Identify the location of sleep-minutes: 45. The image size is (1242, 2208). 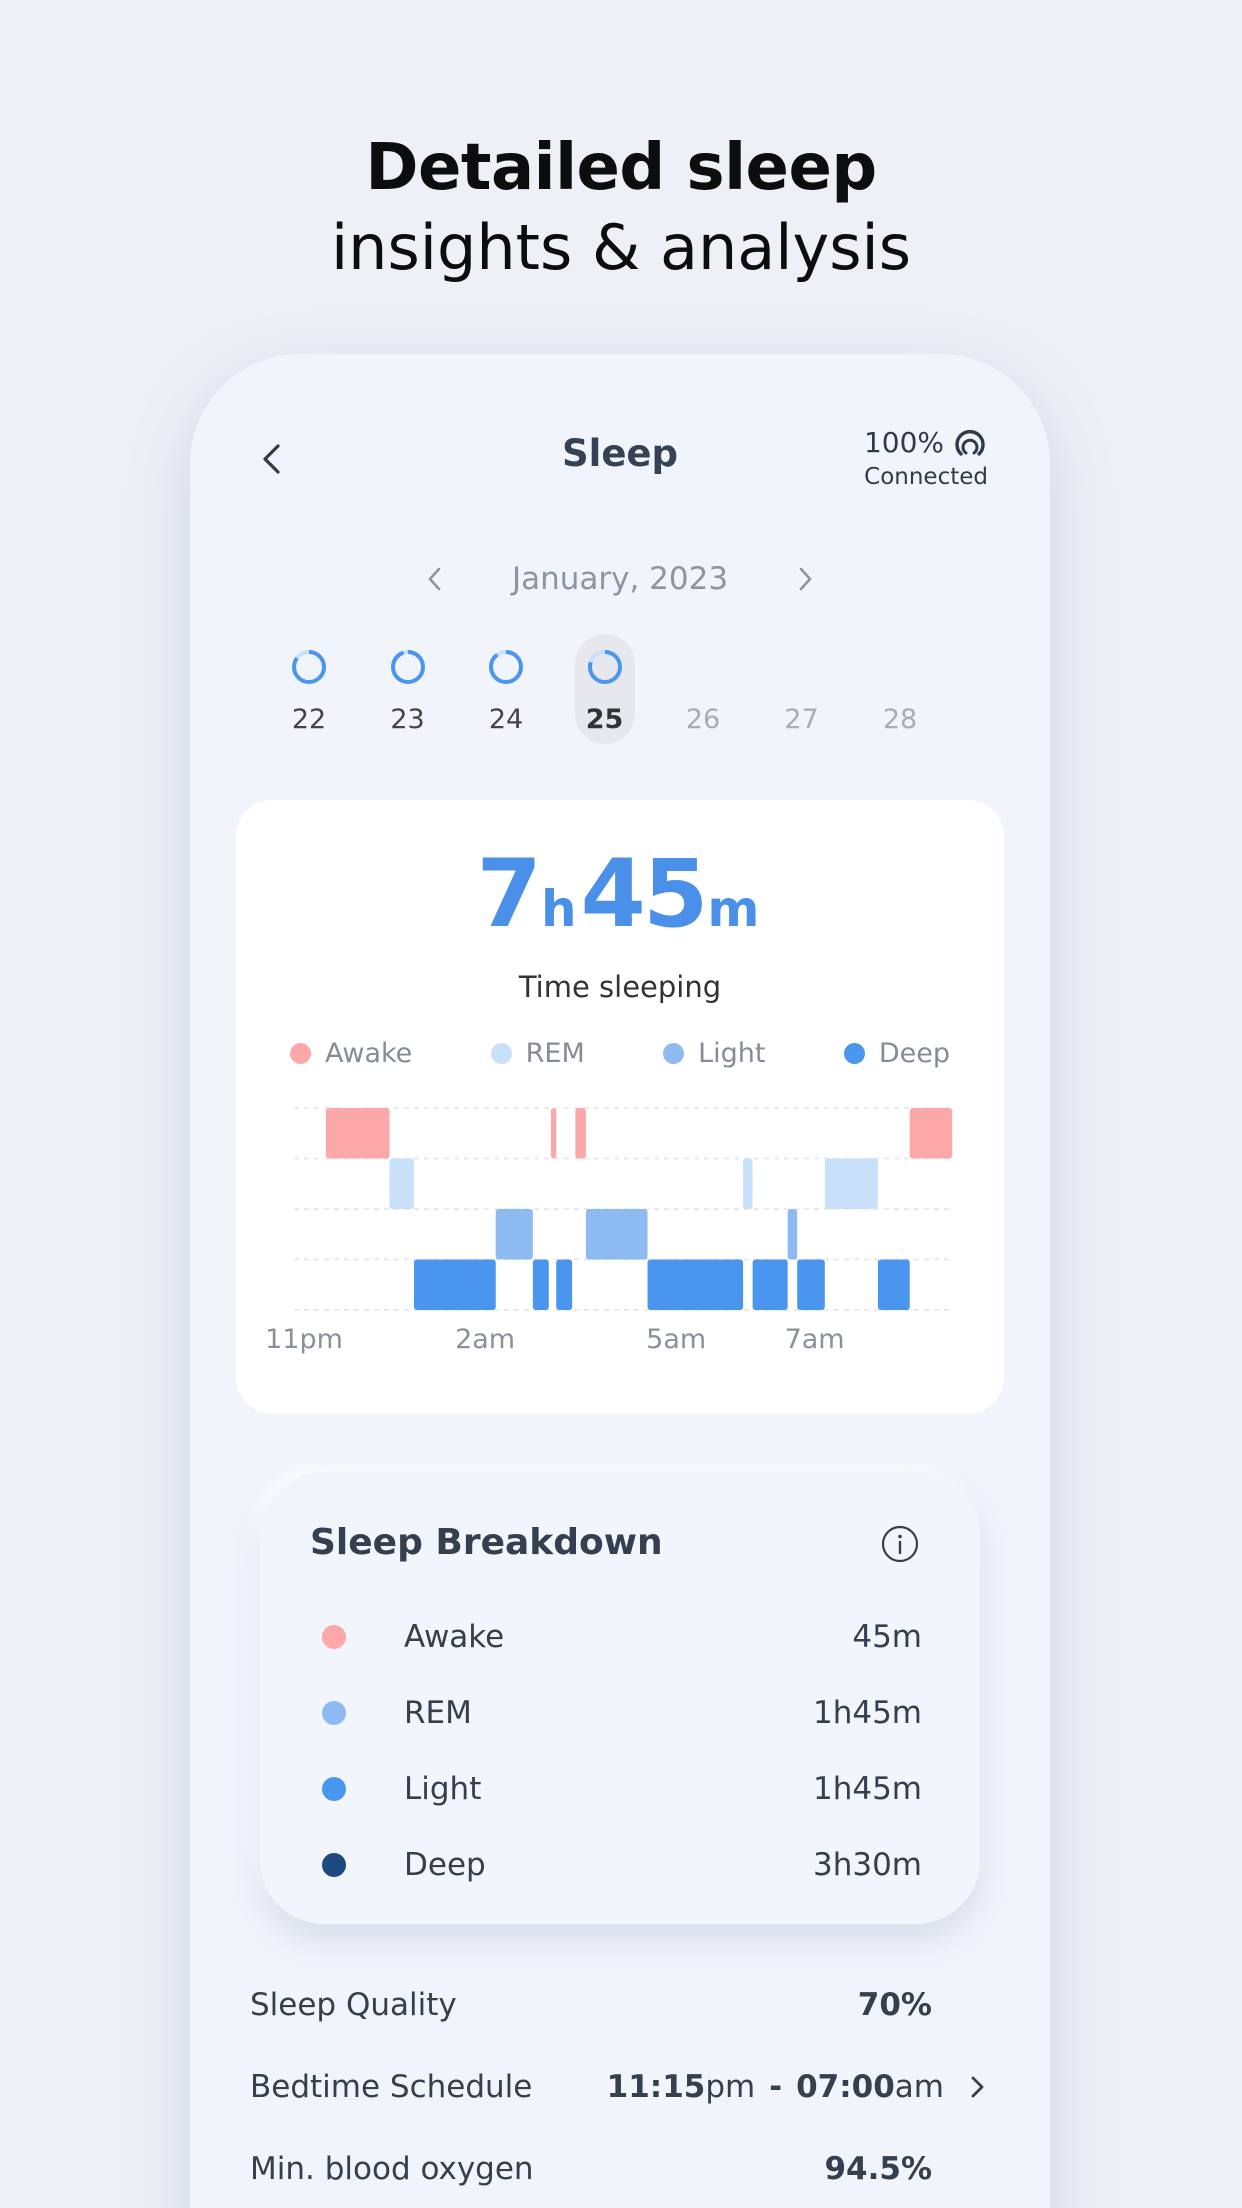
(644, 894).